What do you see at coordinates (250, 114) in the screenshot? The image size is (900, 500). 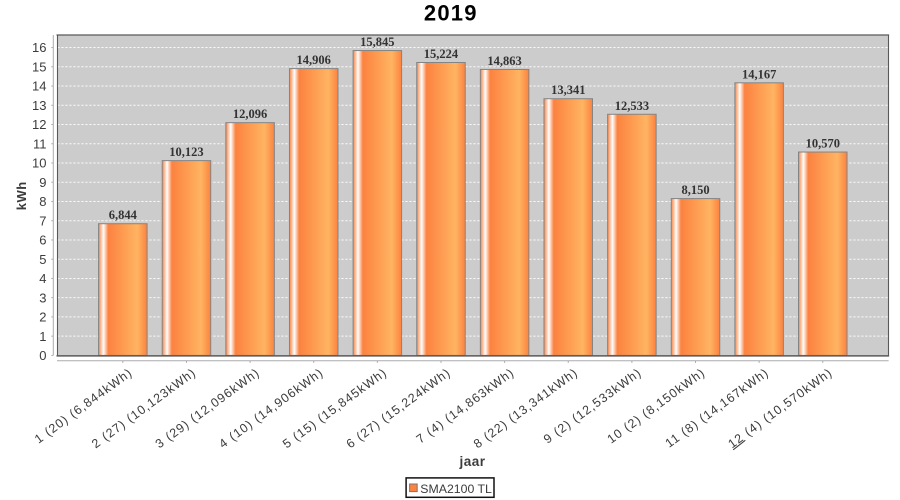 I see `svg-text: 12,096` at bounding box center [250, 114].